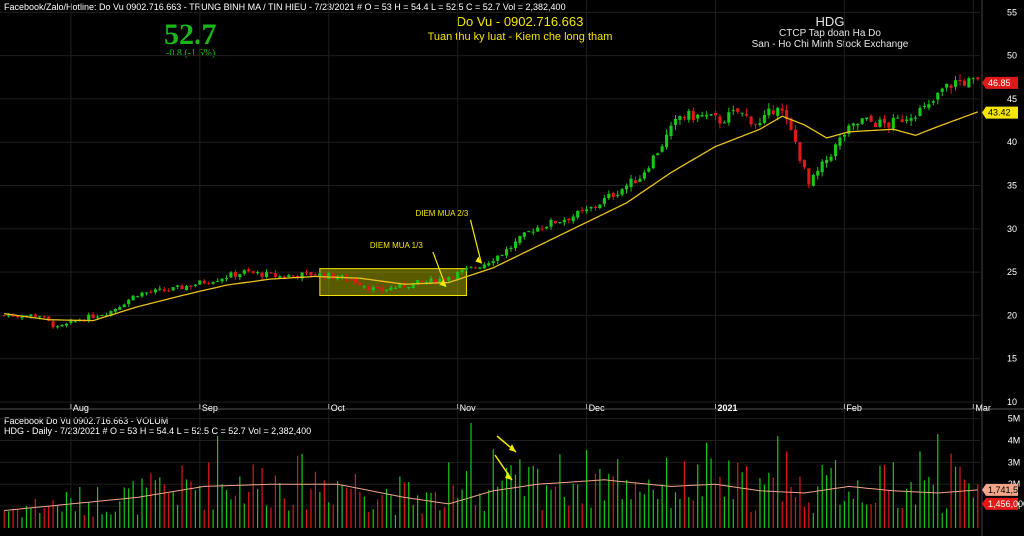  What do you see at coordinates (190, 34) in the screenshot?
I see `current-price: 52.7` at bounding box center [190, 34].